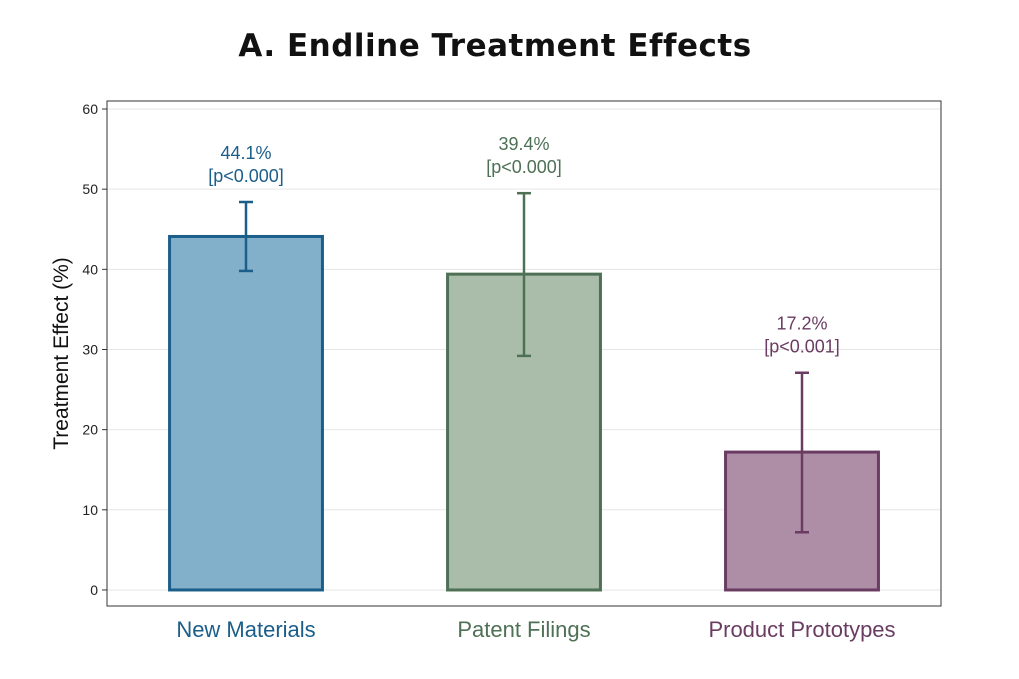 This screenshot has width=1019, height=679. I want to click on value-label-1: 39.4%, so click(523, 144).